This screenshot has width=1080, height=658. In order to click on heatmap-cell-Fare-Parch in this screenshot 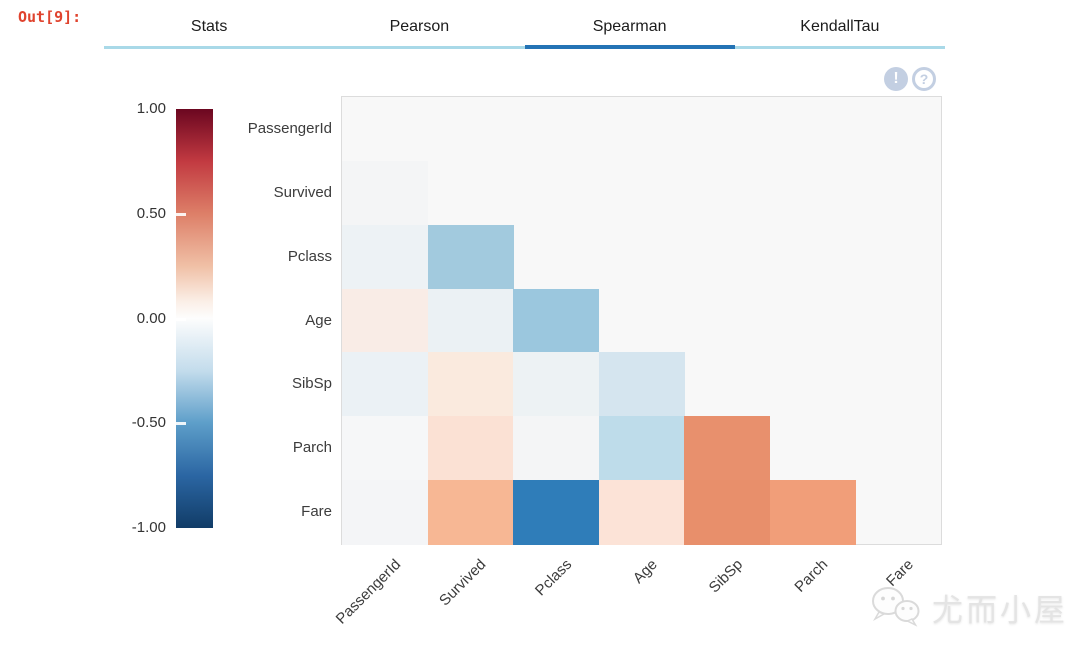, I will do `click(812, 512)`.